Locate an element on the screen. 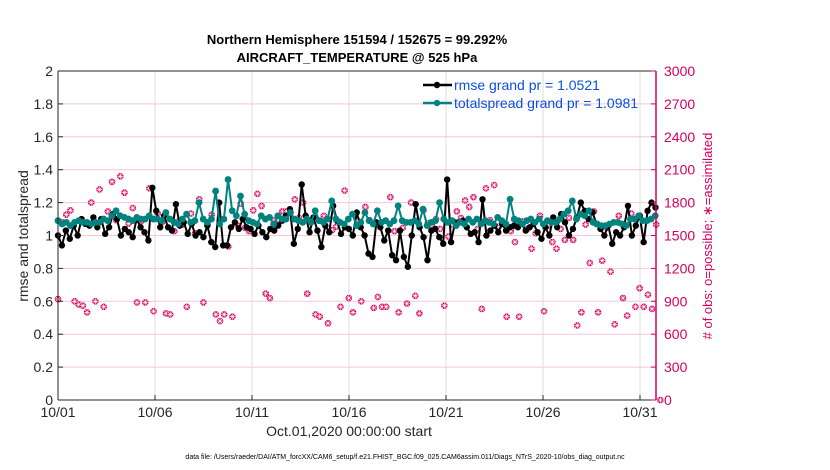 The width and height of the screenshot is (830, 470). y2-axis-label: # of obs: o=possible; ∗=assimilated is located at coordinates (707, 236).